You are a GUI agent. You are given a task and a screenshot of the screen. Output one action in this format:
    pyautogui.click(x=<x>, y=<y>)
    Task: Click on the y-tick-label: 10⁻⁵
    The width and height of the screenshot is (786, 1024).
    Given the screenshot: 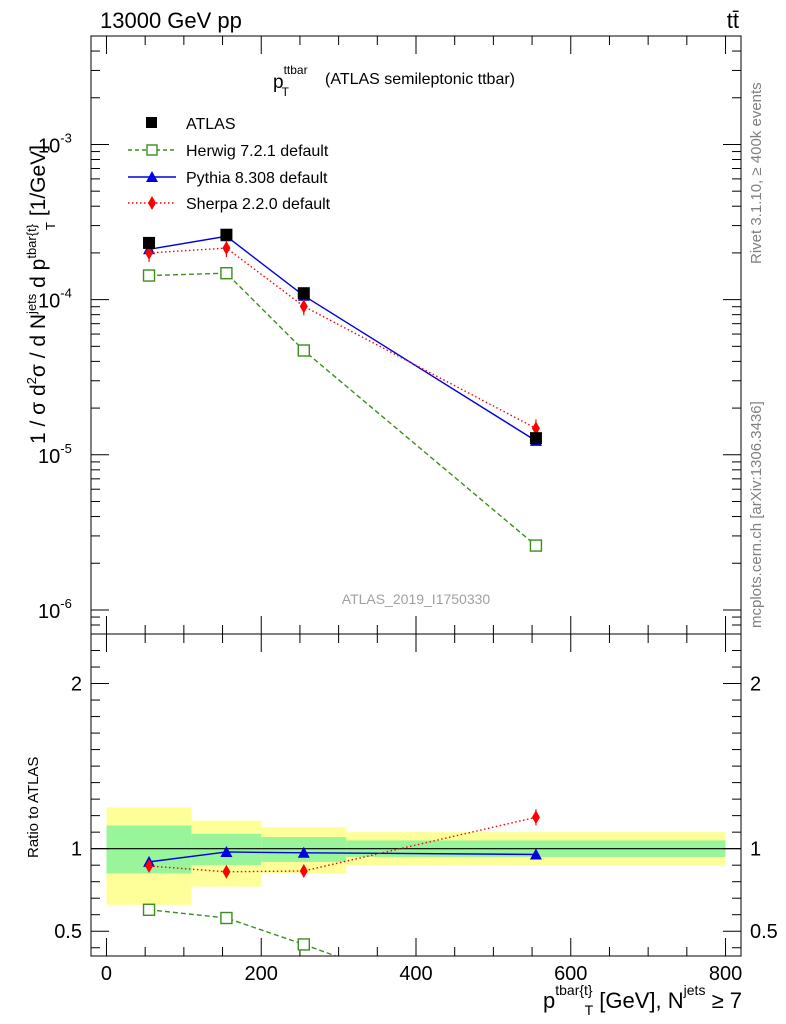 What is the action you would take?
    pyautogui.click(x=55, y=454)
    